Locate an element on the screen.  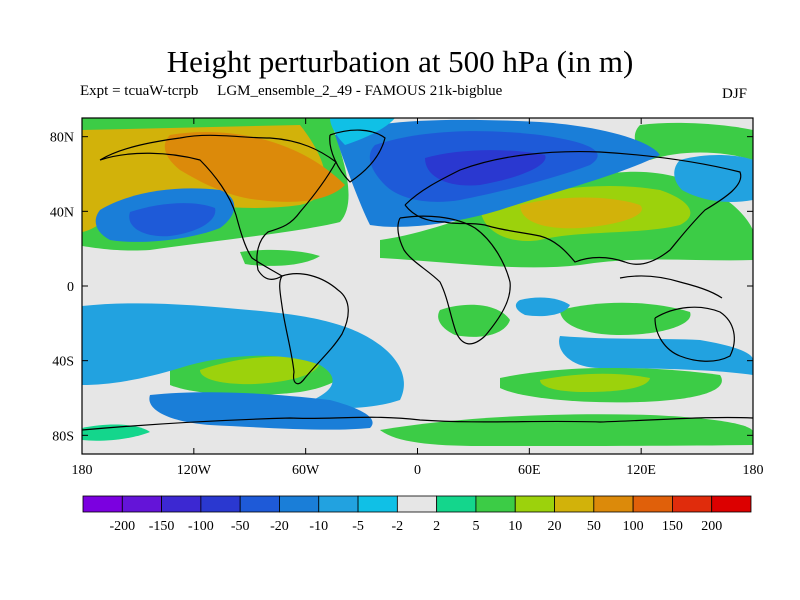
x-tick-label: 60E is located at coordinates (529, 470).